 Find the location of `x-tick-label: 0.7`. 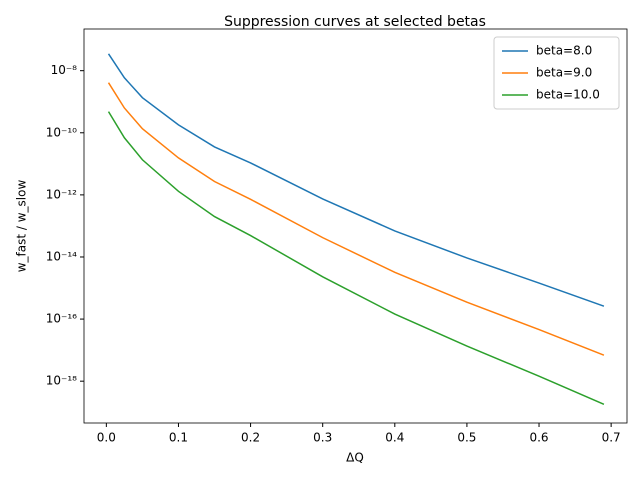

x-tick-label: 0.7 is located at coordinates (611, 438).